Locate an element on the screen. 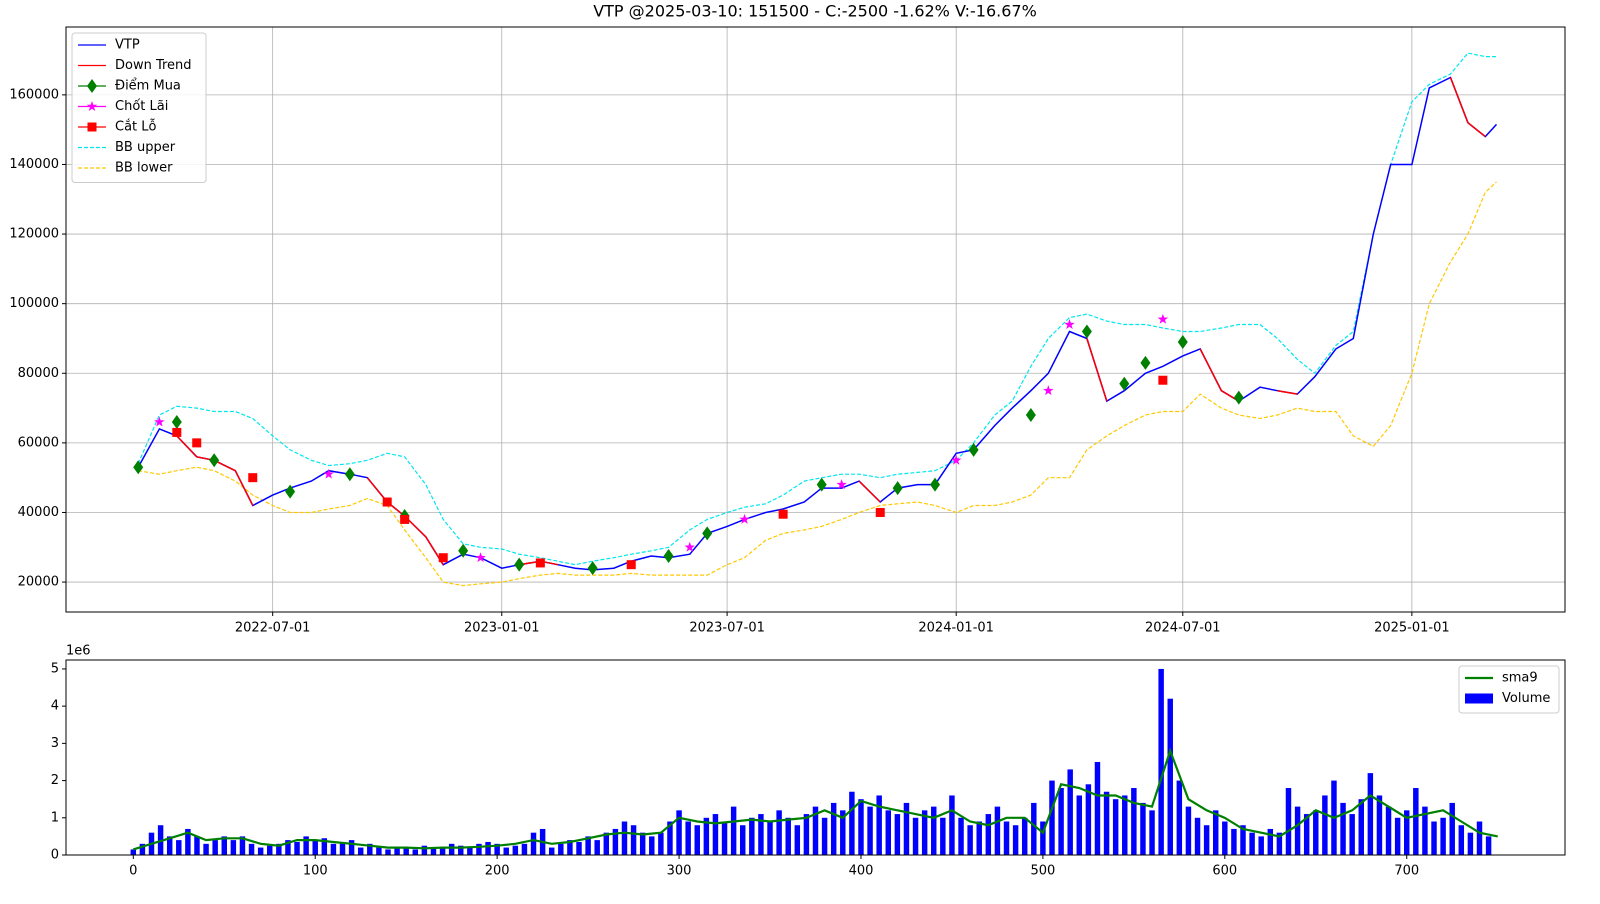 The image size is (1600, 904). legend-label: Down Trend is located at coordinates (153, 65).